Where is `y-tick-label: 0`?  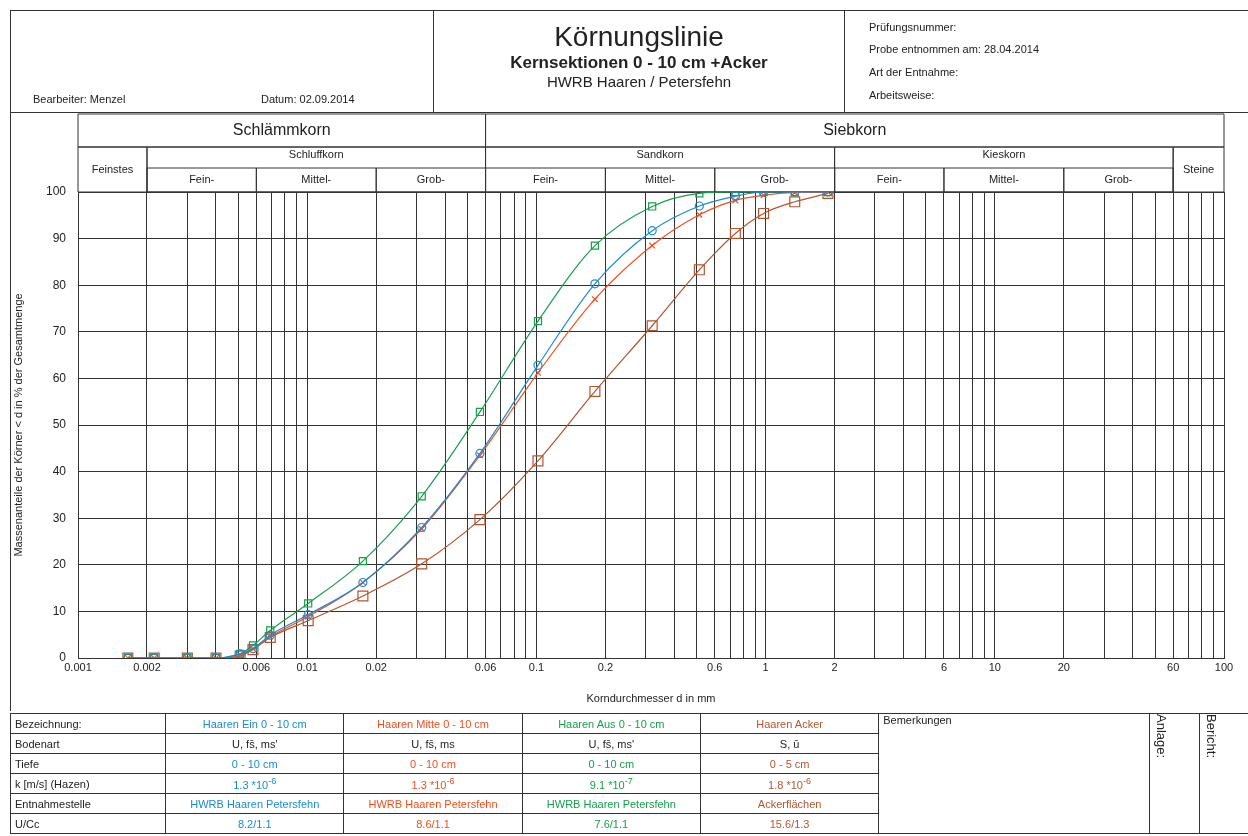 y-tick-label: 0 is located at coordinates (63, 657).